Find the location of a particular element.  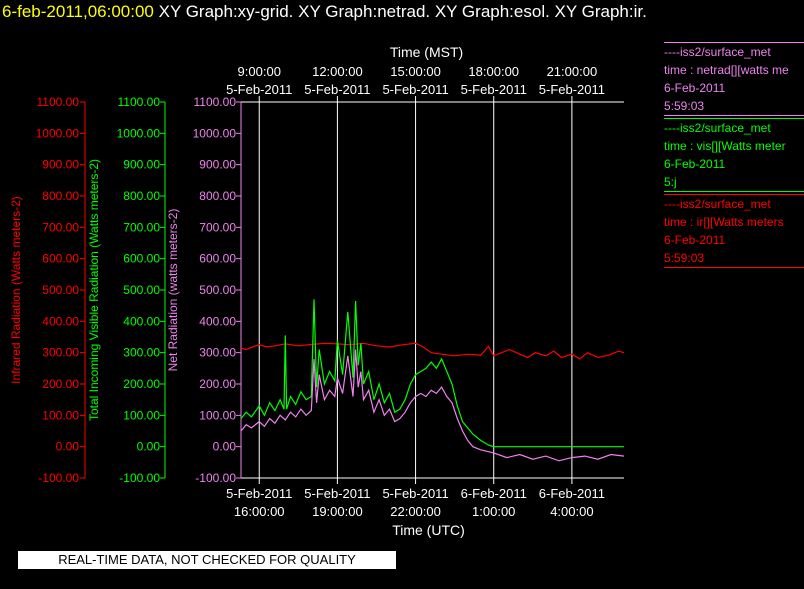

top-axis-tick-time: 15:00:00 is located at coordinates (415, 71).